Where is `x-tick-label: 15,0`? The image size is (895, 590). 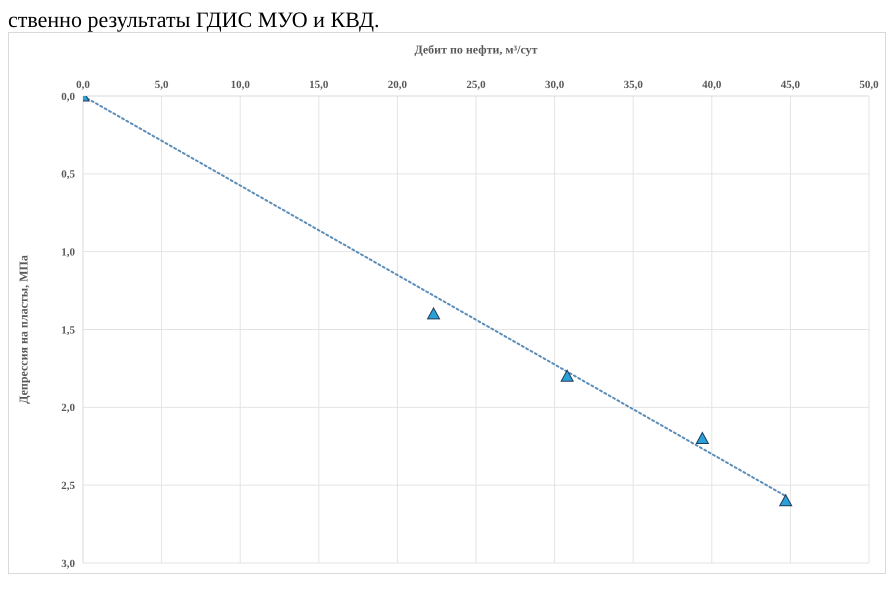 x-tick-label: 15,0 is located at coordinates (319, 85).